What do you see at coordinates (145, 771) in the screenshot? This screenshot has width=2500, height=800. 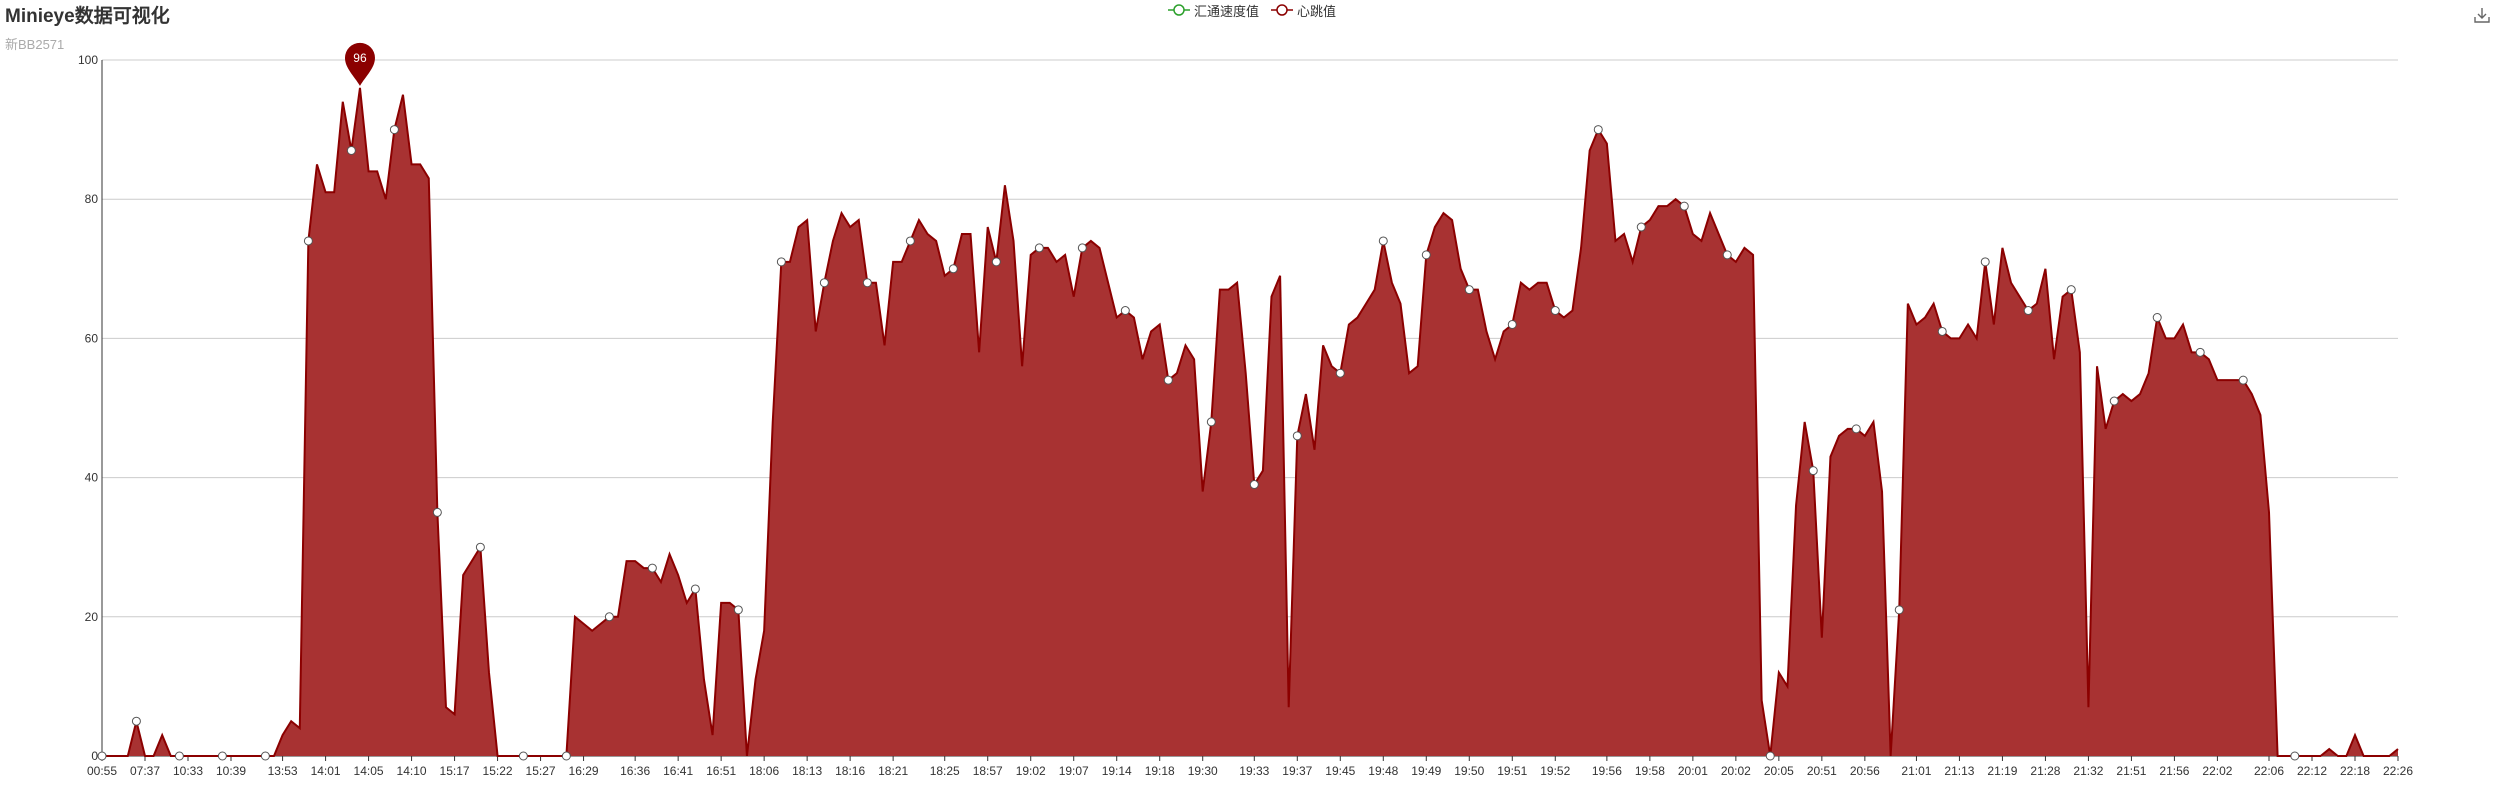 I see `x-tick-label: 07:37` at bounding box center [145, 771].